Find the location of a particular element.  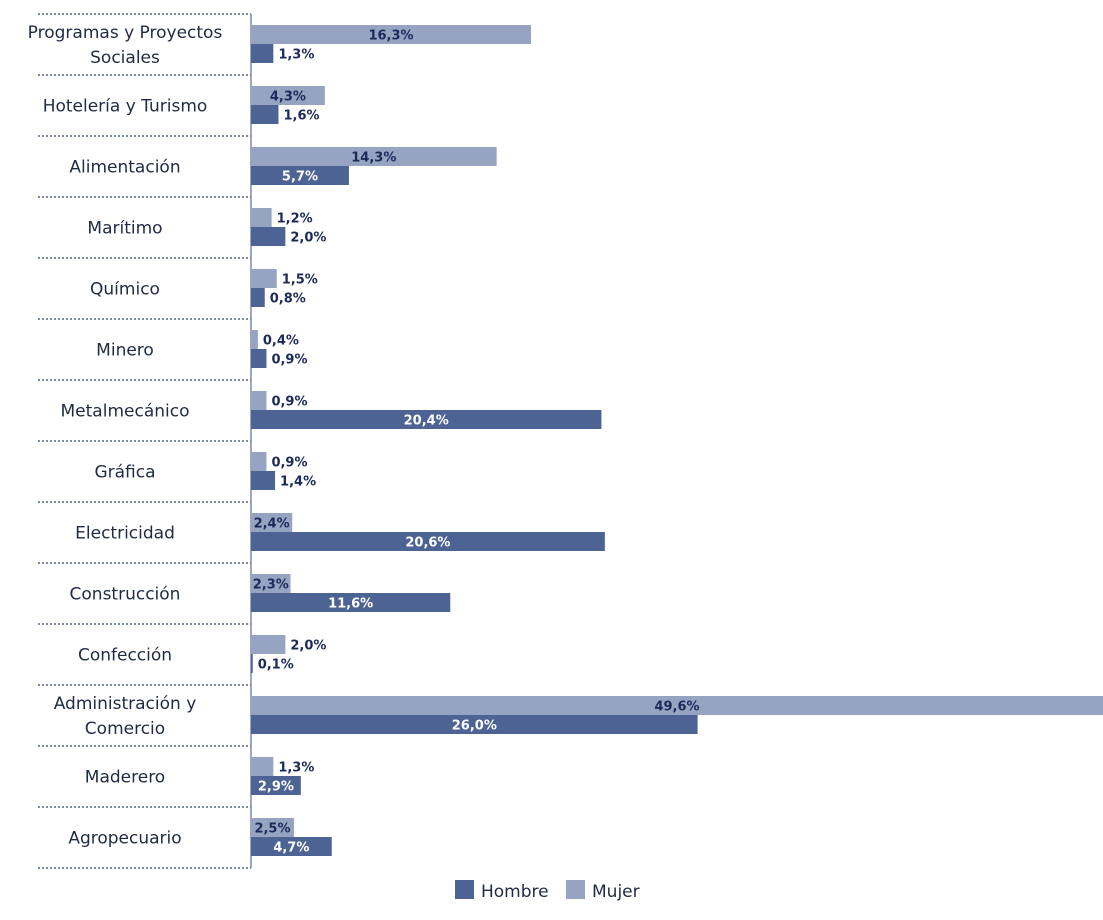

value-label-hombre: 4,7% is located at coordinates (291, 848).